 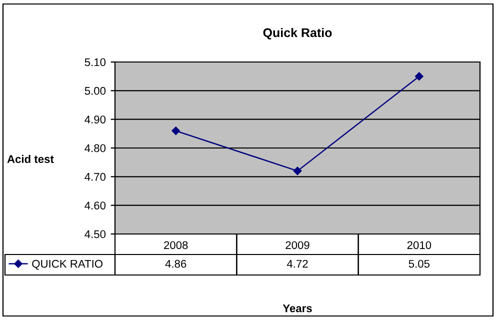 I want to click on y-tick-label: 4.90, so click(x=95, y=120).